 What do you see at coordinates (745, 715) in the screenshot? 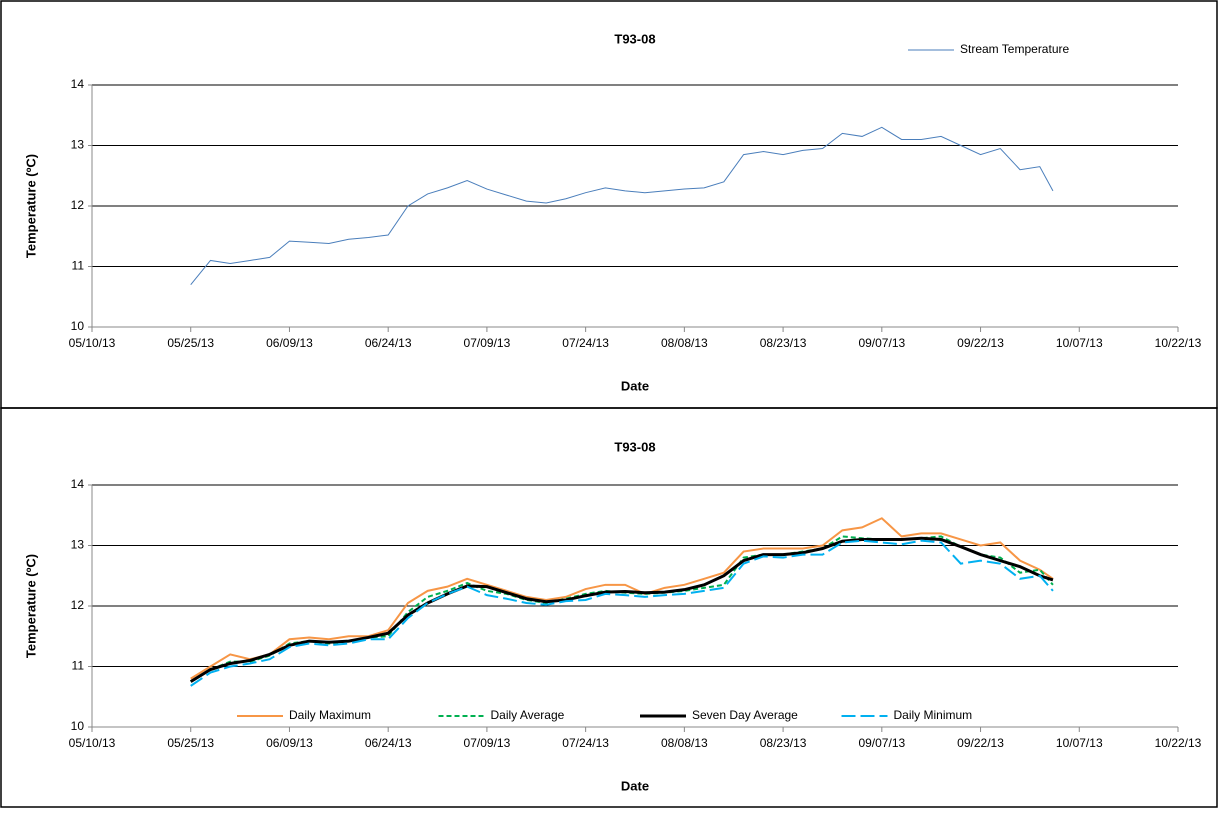
I see `legend-label: Seven Day Average` at bounding box center [745, 715].